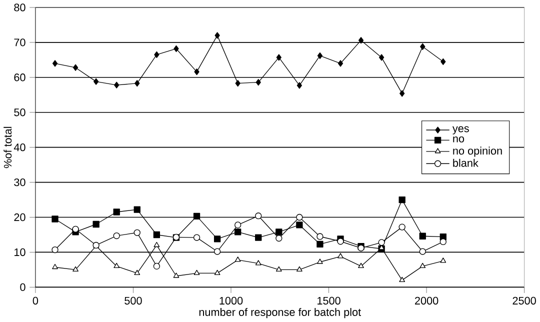 The width and height of the screenshot is (540, 322). Describe the element at coordinates (231, 301) in the screenshot. I see `x-tick-label: 1000` at that location.